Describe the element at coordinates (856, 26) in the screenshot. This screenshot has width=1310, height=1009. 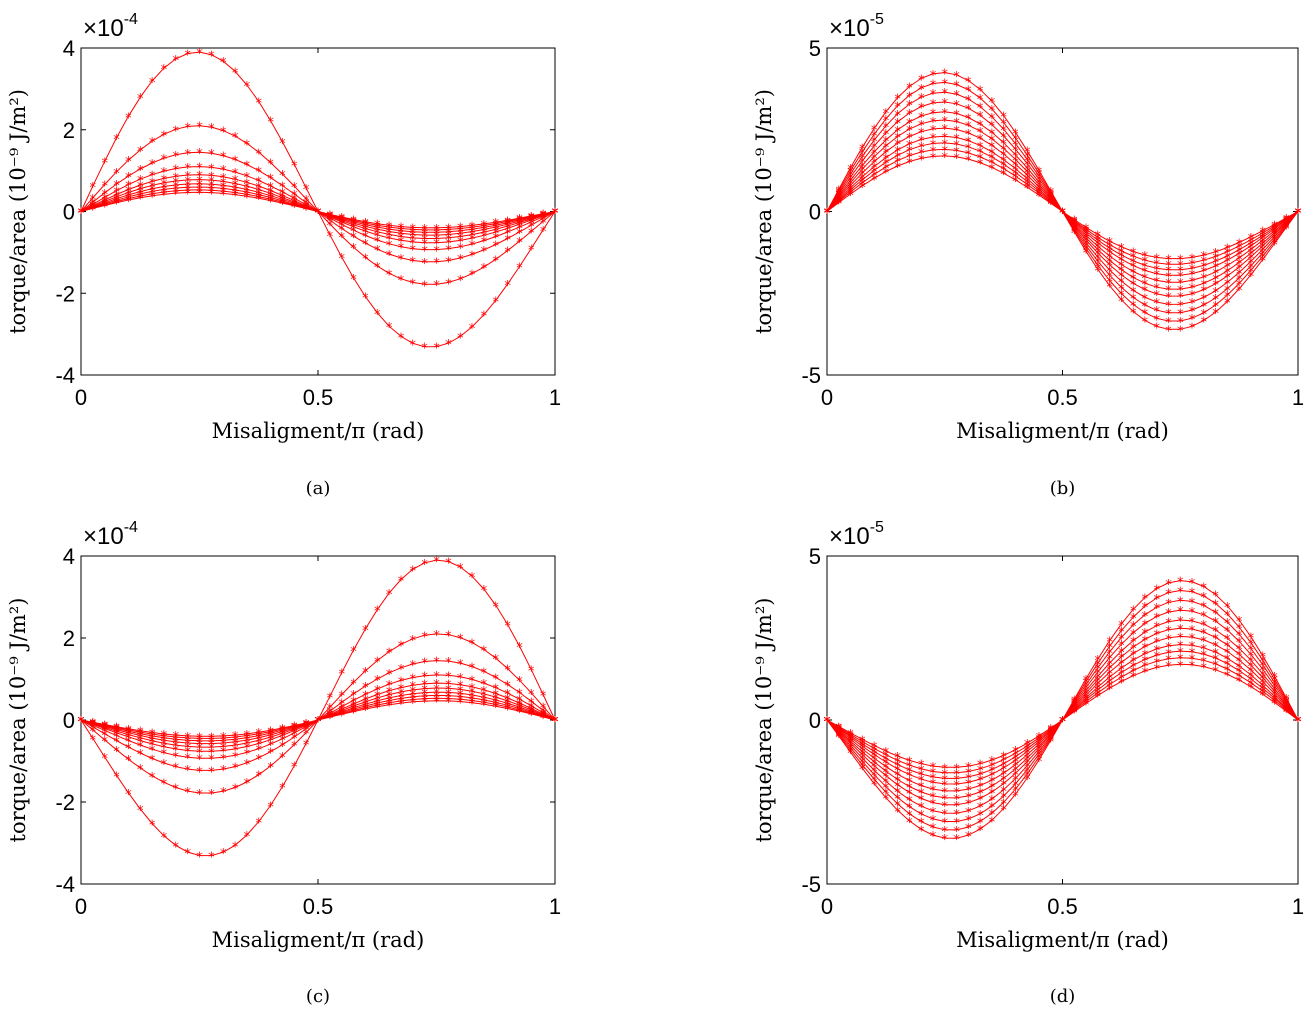
I see `exponent-label: ×10⁻⁵` at that location.